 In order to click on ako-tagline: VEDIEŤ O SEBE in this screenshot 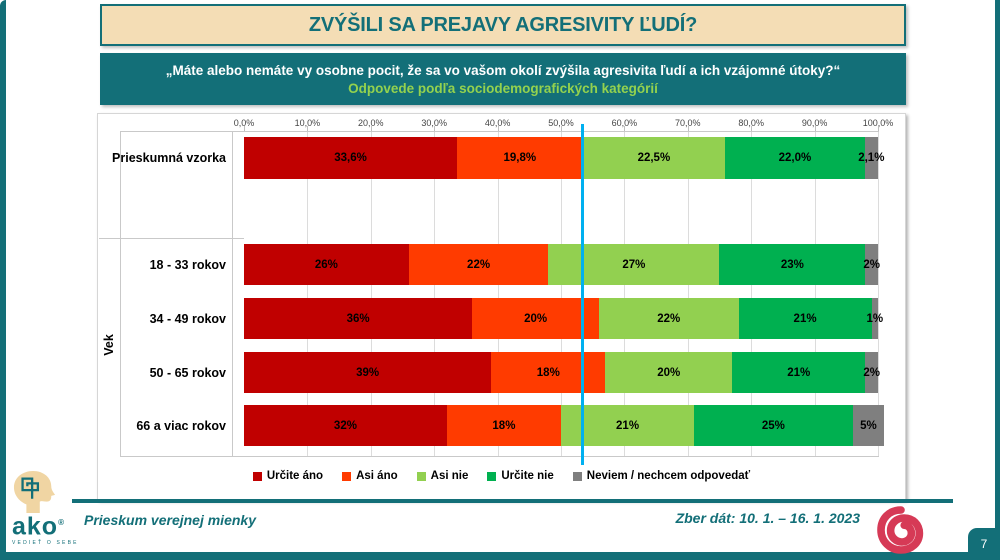, I will do `click(45, 543)`.